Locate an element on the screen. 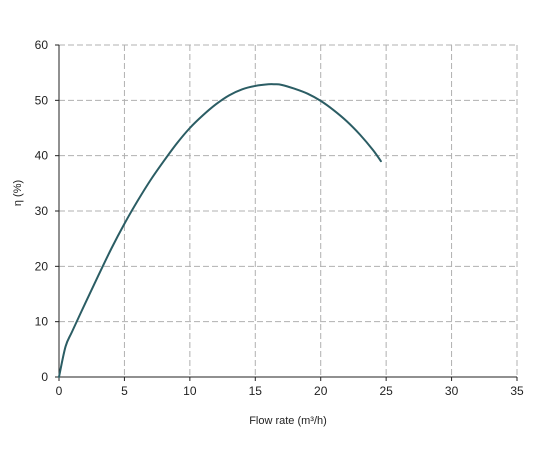 Image resolution: width=539 pixels, height=458 pixels. y-tick-label-20: 20 is located at coordinates (42, 266).